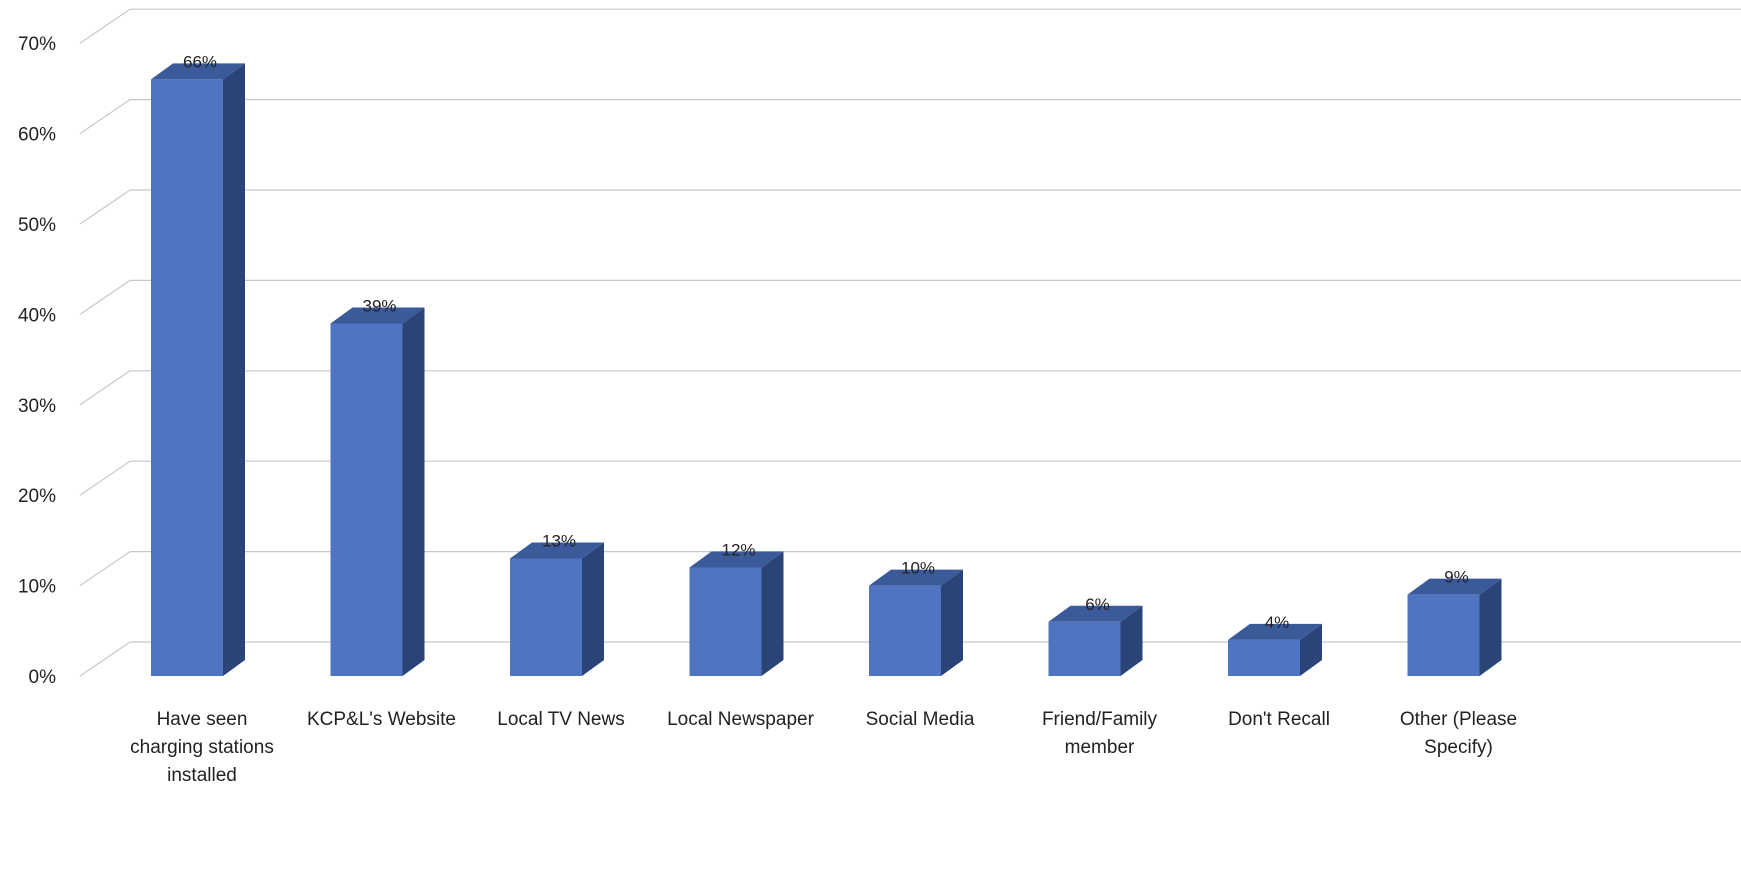 The width and height of the screenshot is (1741, 873). I want to click on category-label: Local Newspaper, so click(740, 719).